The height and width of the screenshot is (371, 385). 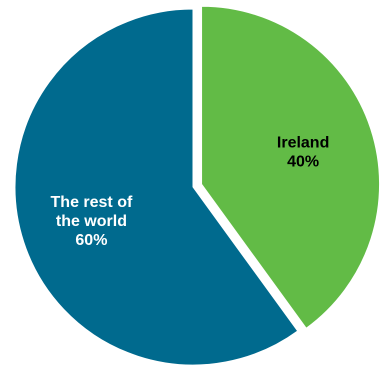 I want to click on slice-value-label: 40%, so click(x=303, y=162).